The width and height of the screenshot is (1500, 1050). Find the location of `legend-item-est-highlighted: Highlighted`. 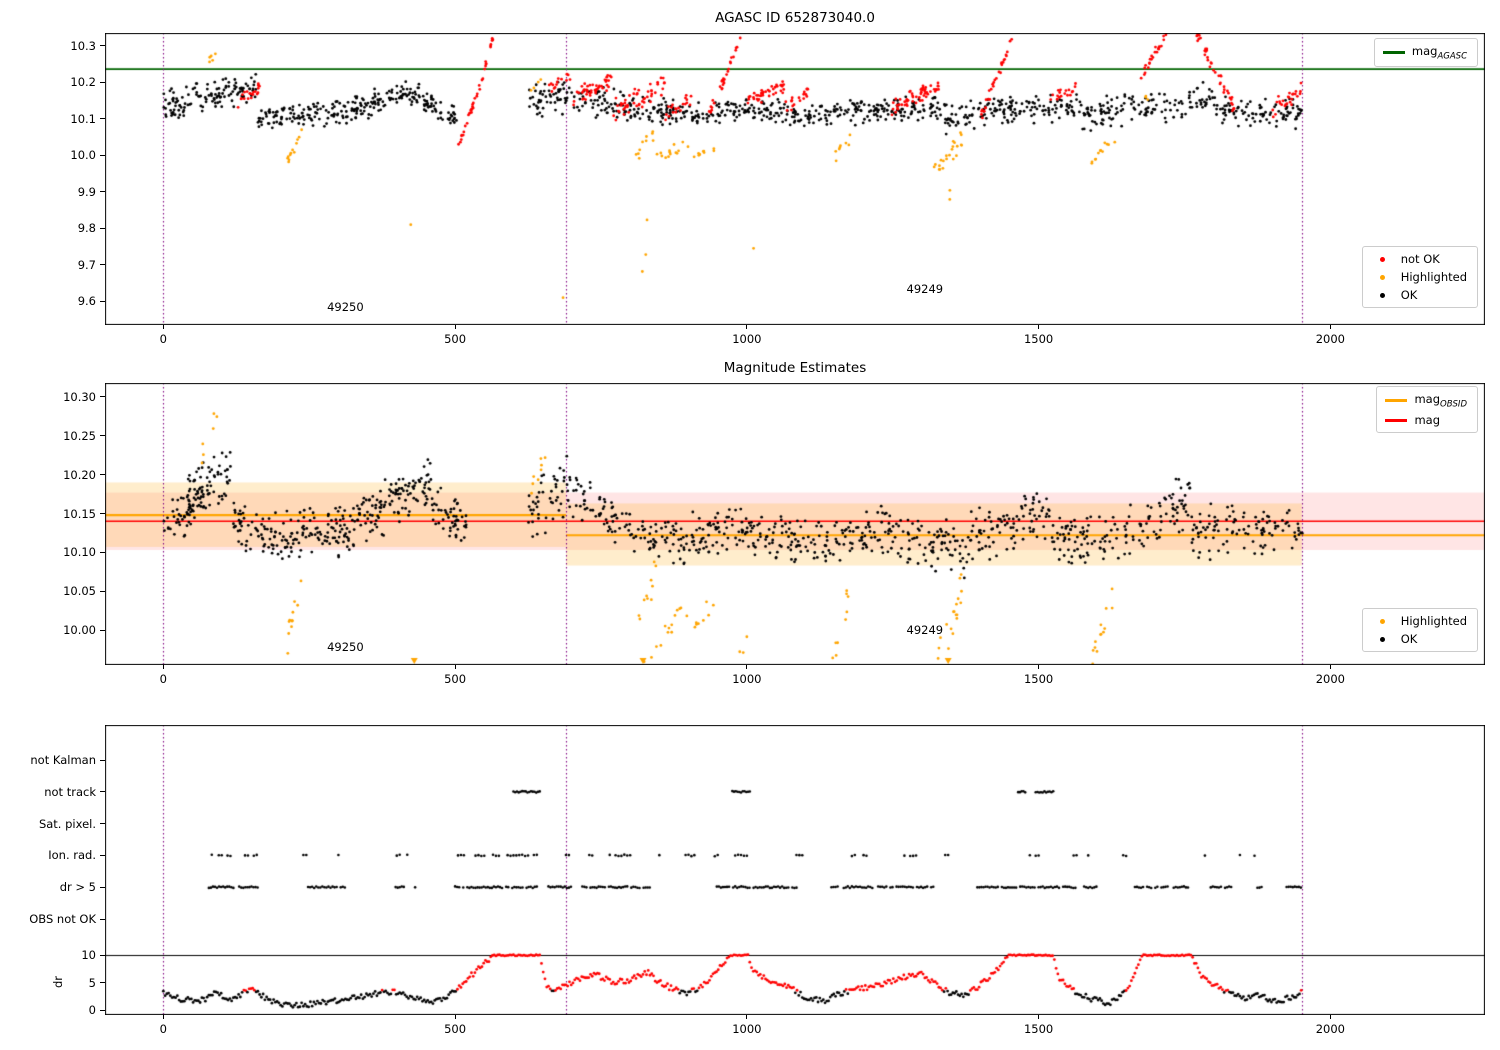

legend-item-est-highlighted: Highlighted is located at coordinates (1419, 621).